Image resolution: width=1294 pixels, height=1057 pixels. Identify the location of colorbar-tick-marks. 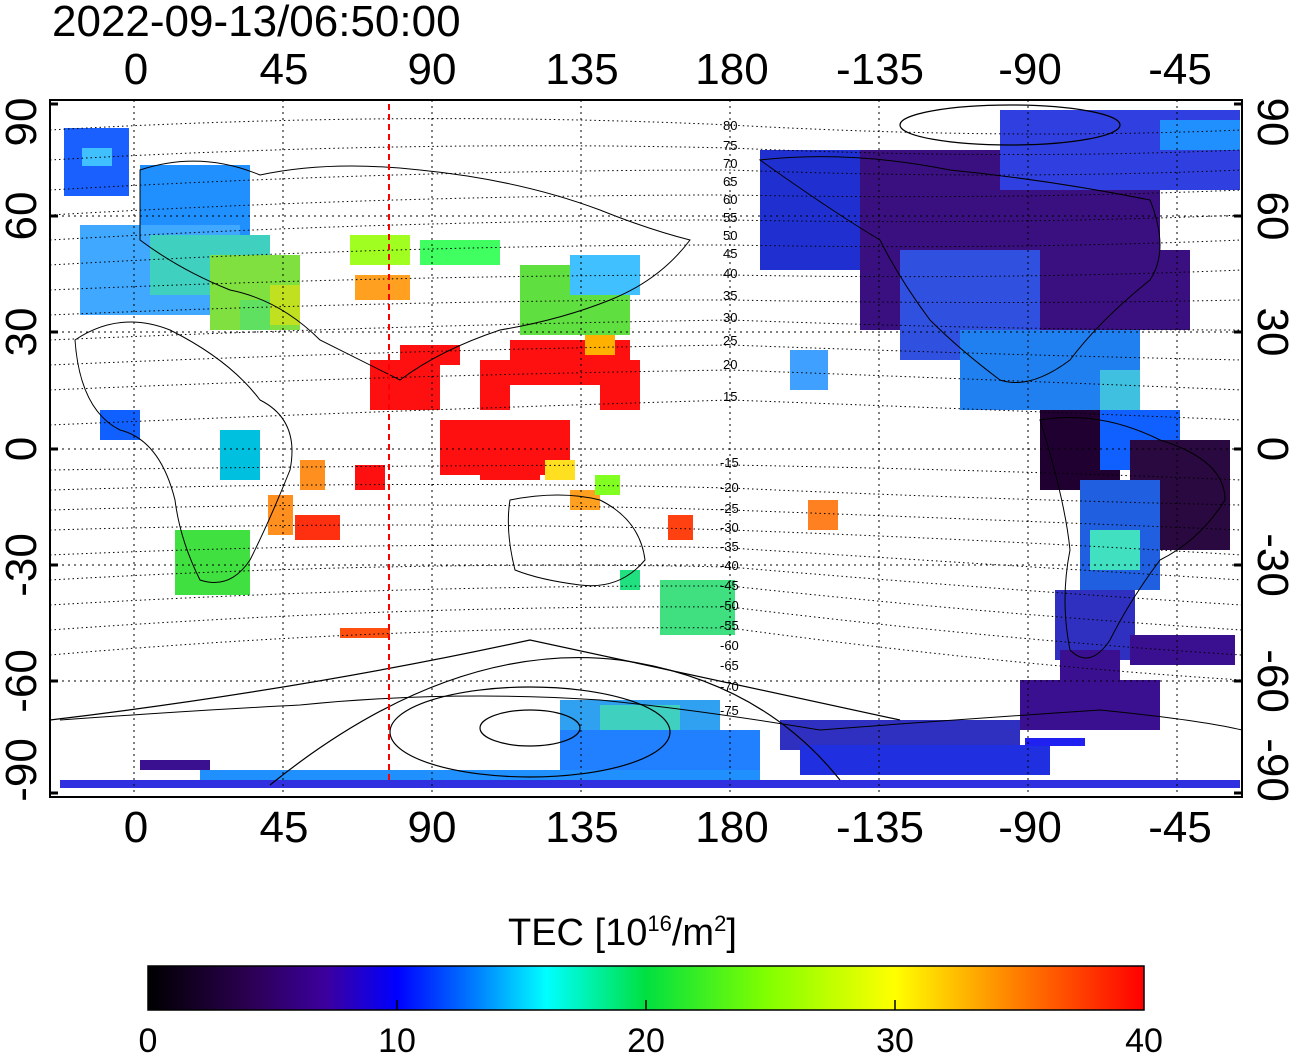
(646, 1005).